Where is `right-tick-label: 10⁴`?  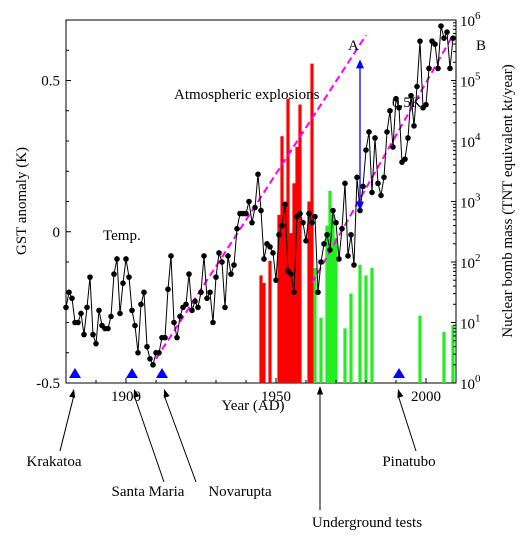
right-tick-label: 10⁴ is located at coordinates (470, 141).